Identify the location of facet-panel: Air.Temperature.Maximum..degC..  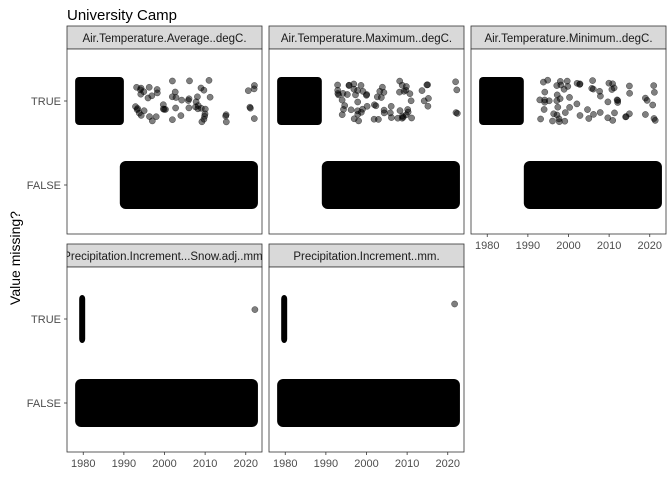
(366, 130).